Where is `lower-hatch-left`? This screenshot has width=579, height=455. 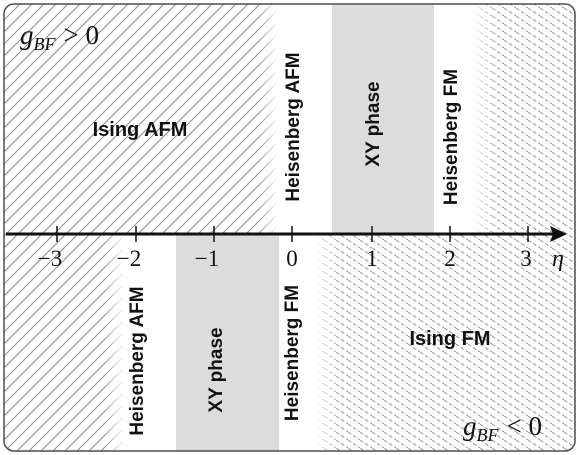
lower-hatch-left is located at coordinates (63, 342).